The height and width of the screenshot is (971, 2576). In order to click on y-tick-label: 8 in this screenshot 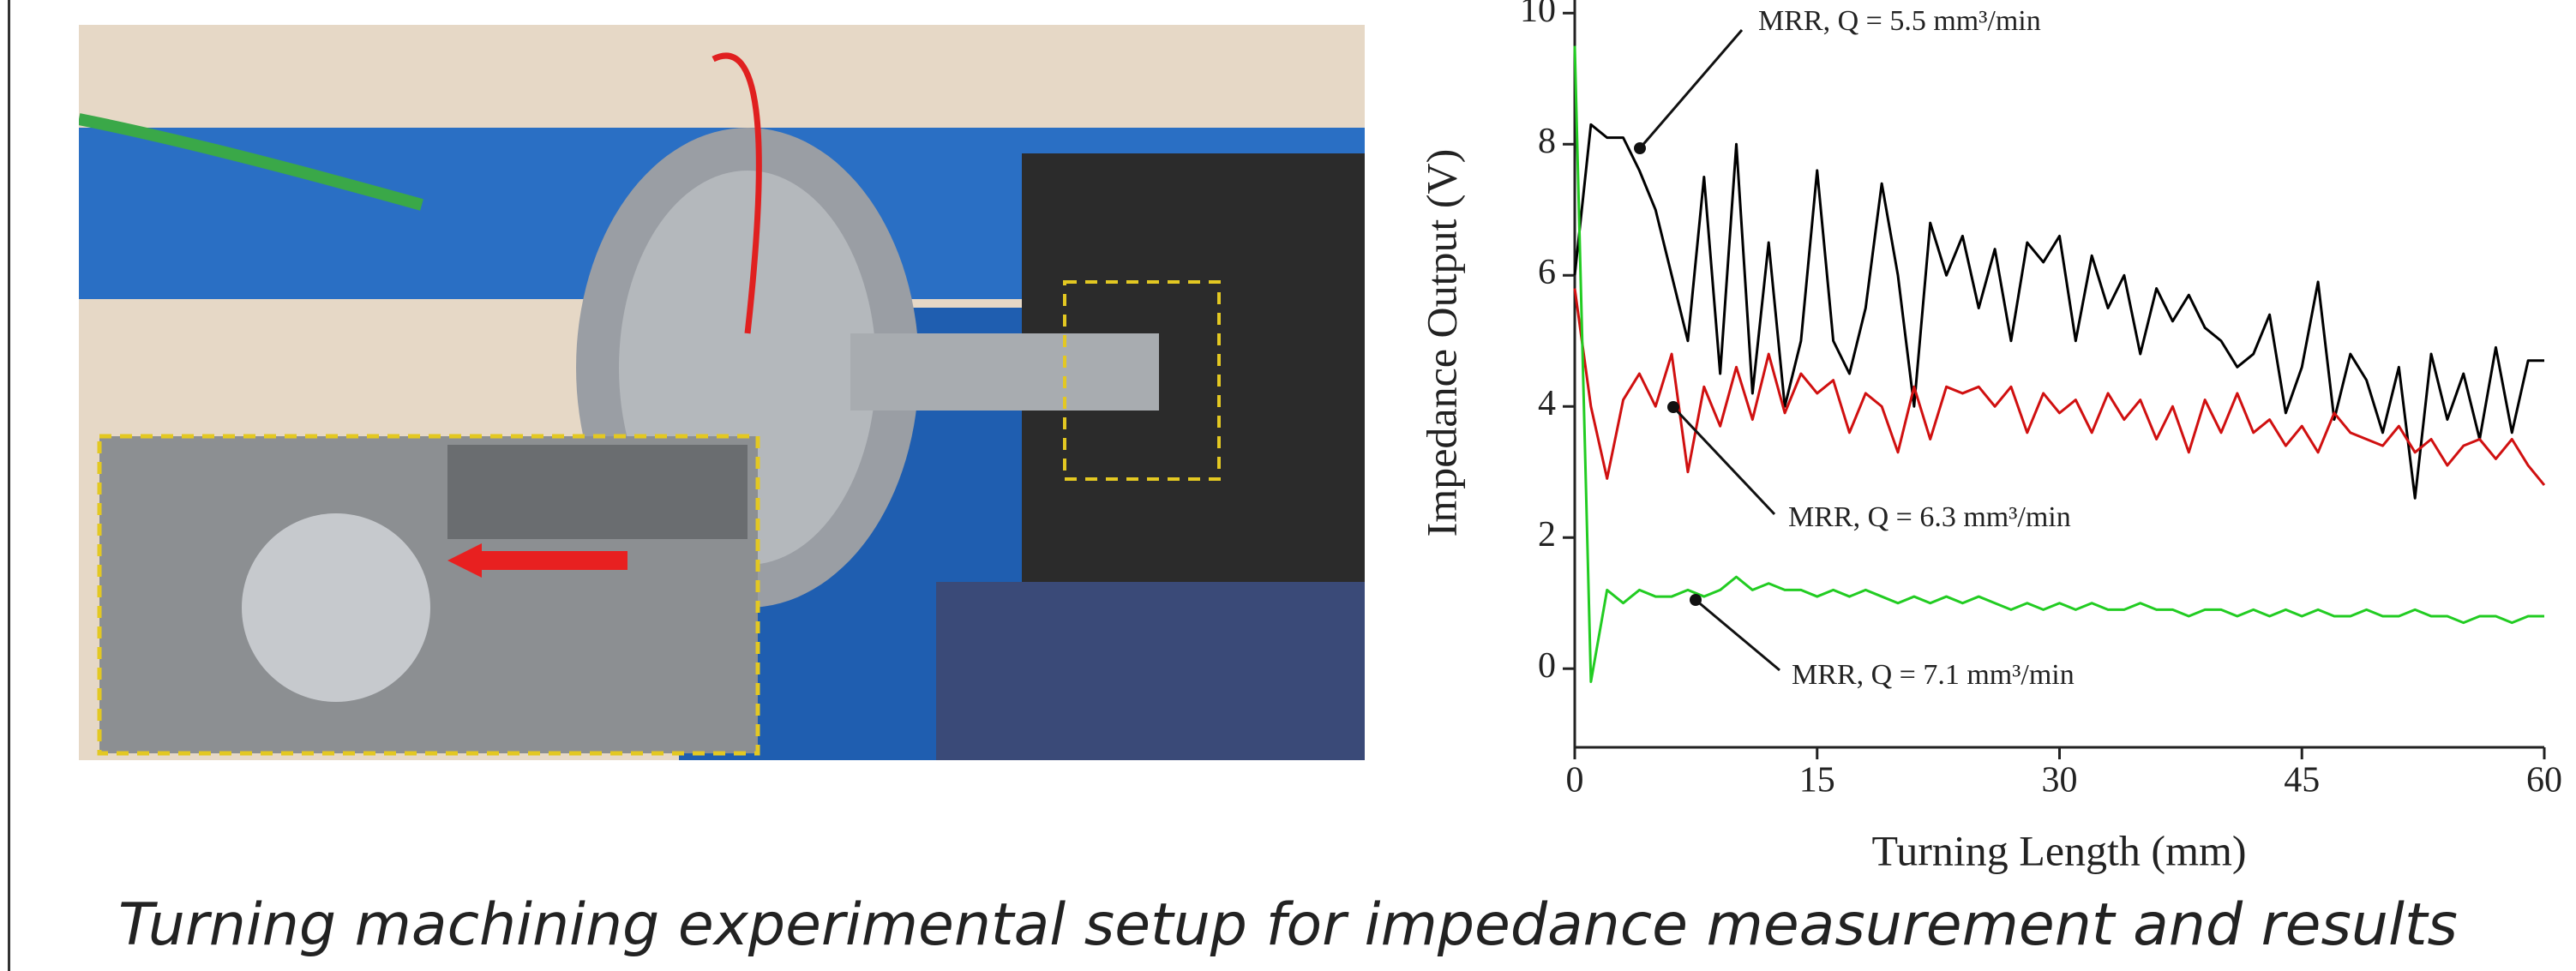, I will do `click(1547, 141)`.